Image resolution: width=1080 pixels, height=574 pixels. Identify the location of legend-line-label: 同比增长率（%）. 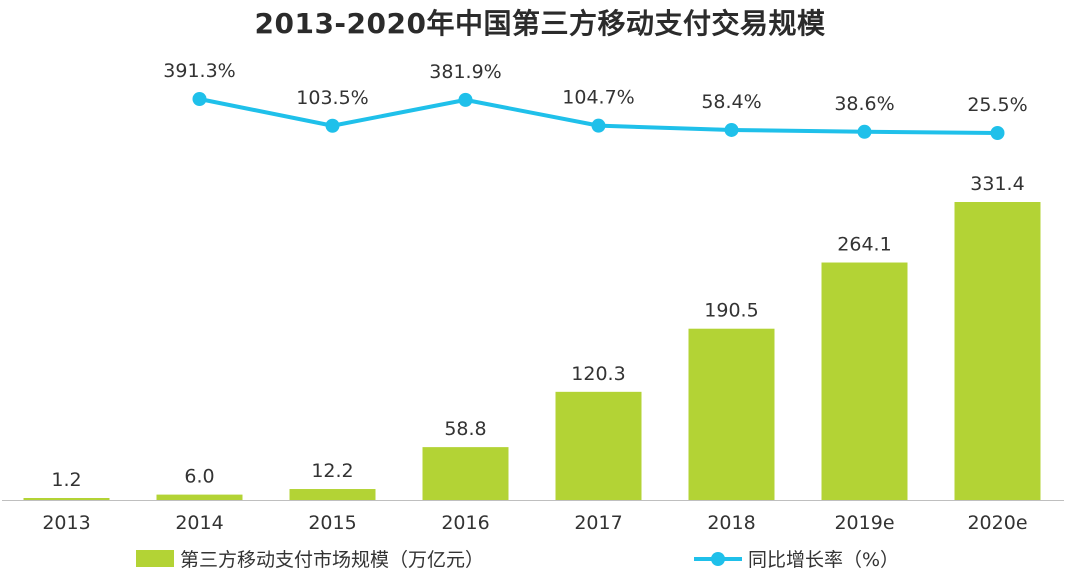
(823, 560).